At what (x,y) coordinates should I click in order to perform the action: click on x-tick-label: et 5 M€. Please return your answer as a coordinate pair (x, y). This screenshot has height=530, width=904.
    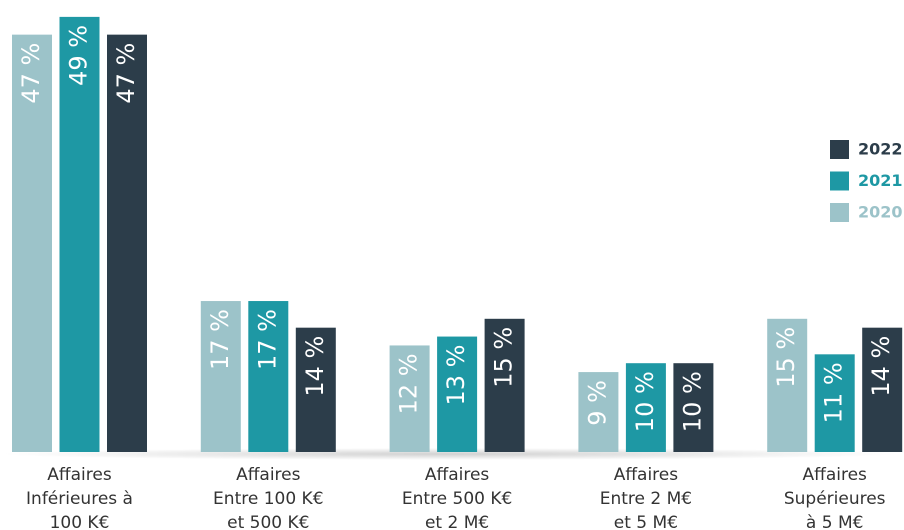
    Looking at the image, I should click on (646, 521).